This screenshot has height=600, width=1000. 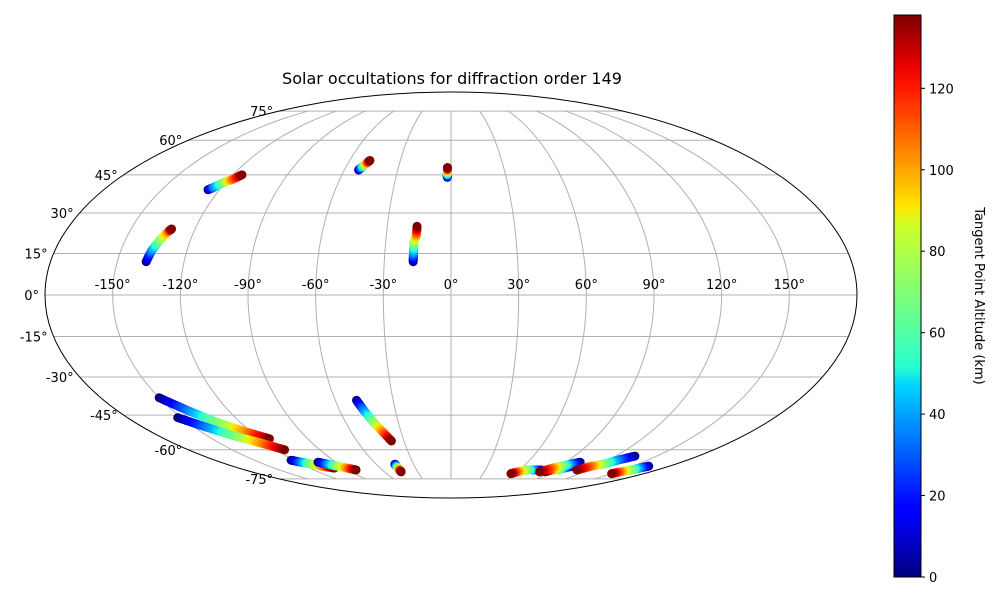 What do you see at coordinates (653, 285) in the screenshot?
I see `longitude-tick-label: 90°` at bounding box center [653, 285].